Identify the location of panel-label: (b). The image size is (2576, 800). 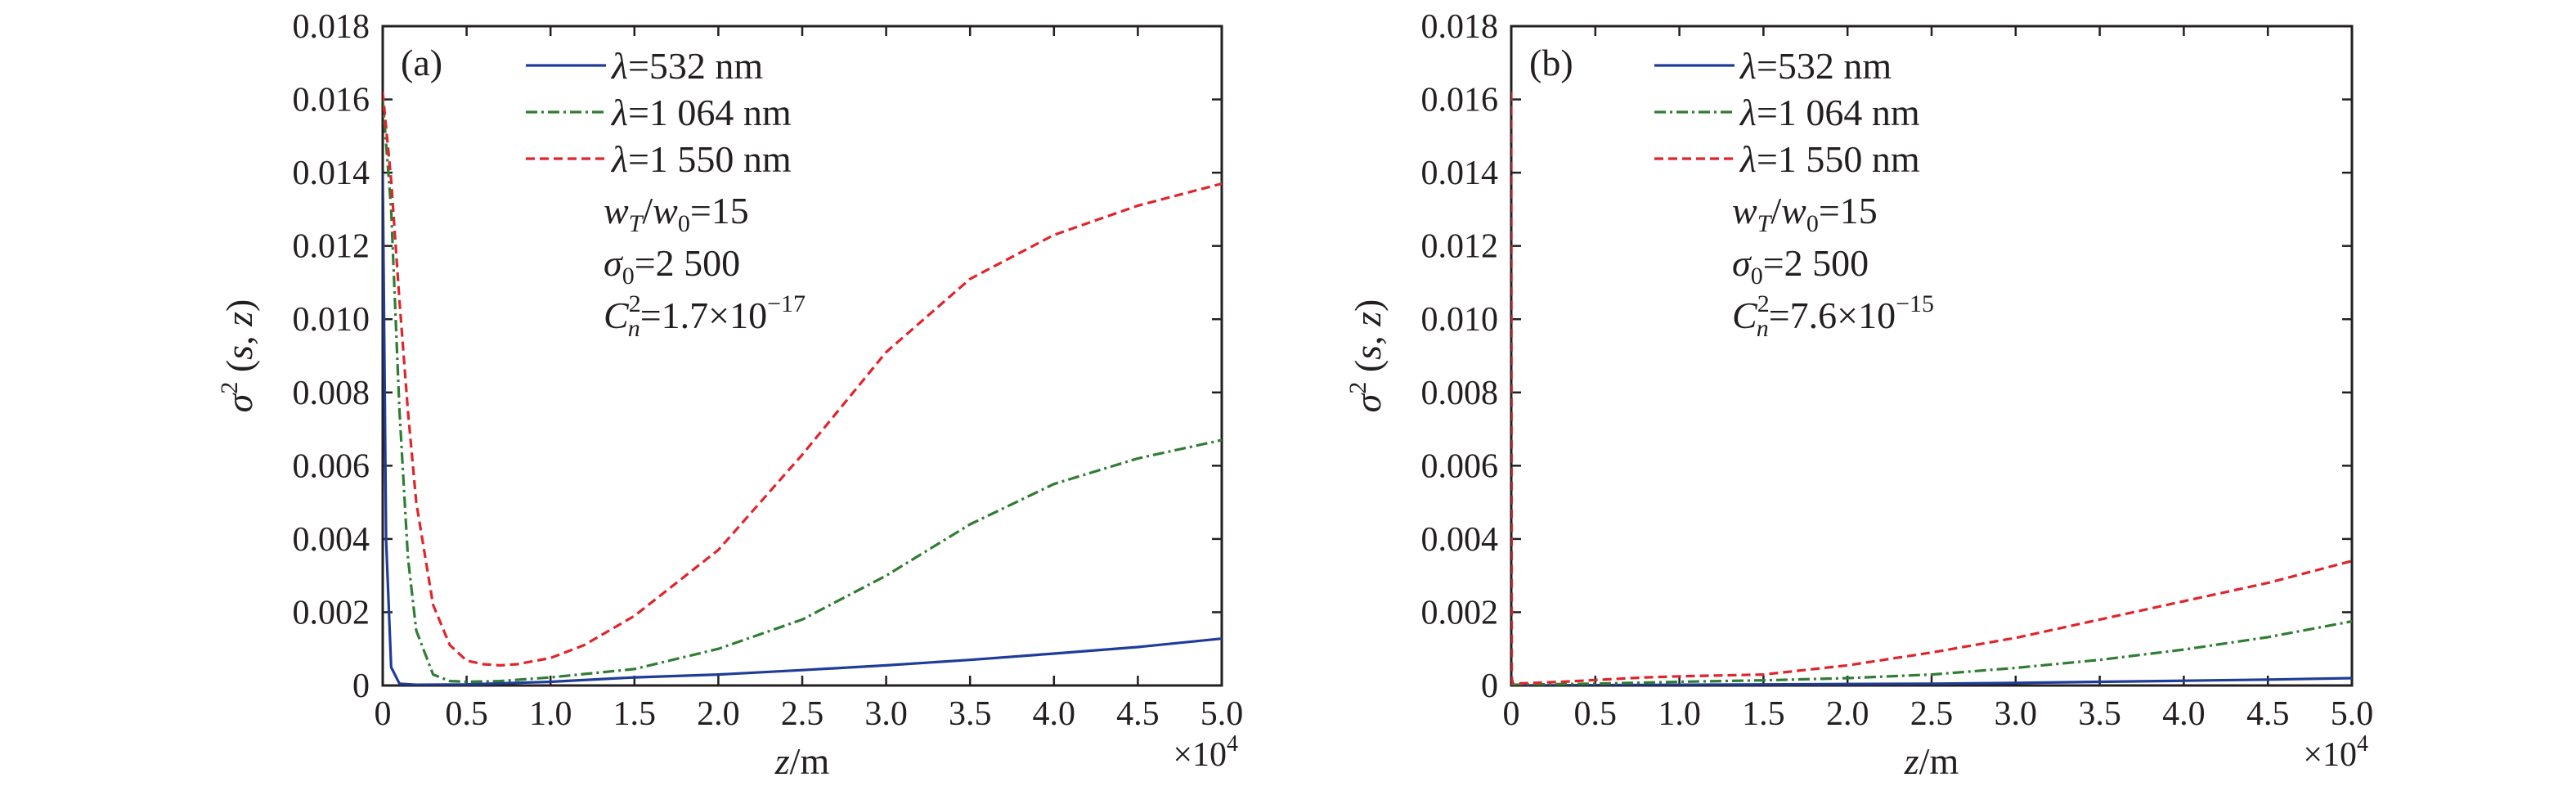
(1551, 62).